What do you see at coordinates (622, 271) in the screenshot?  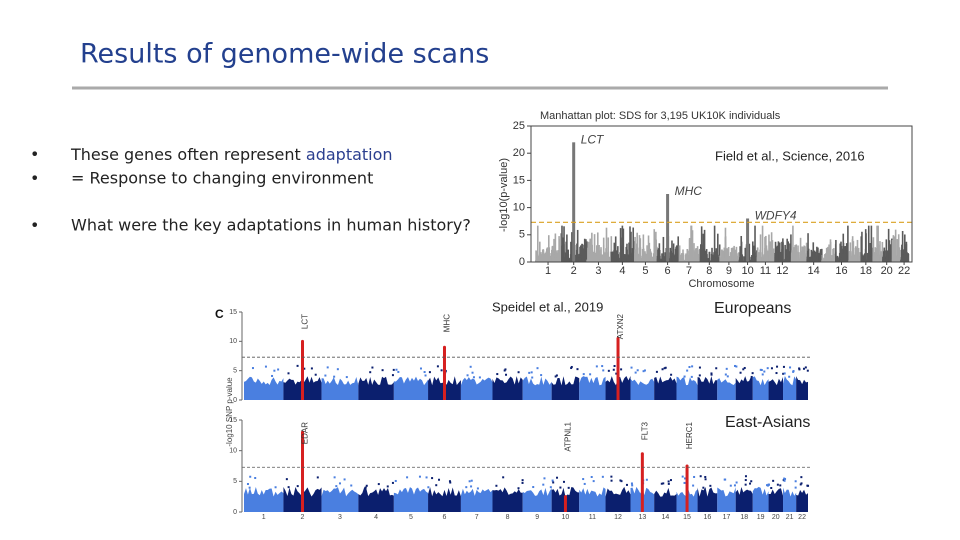 I see `x-tick-label: 4` at bounding box center [622, 271].